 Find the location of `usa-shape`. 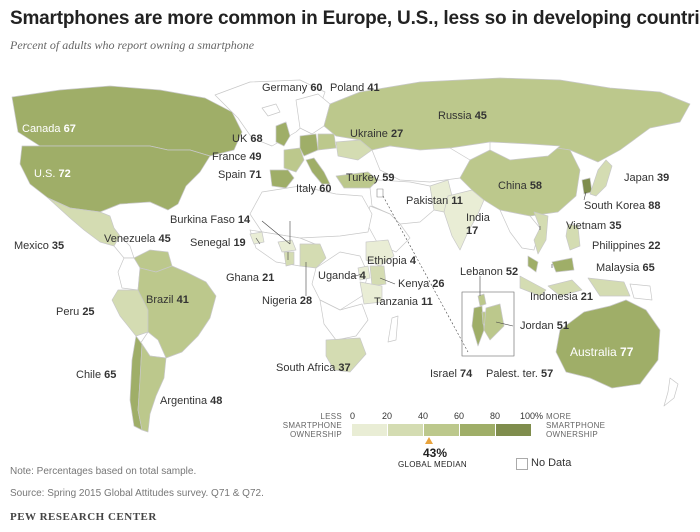

usa-shape is located at coordinates (115, 179).